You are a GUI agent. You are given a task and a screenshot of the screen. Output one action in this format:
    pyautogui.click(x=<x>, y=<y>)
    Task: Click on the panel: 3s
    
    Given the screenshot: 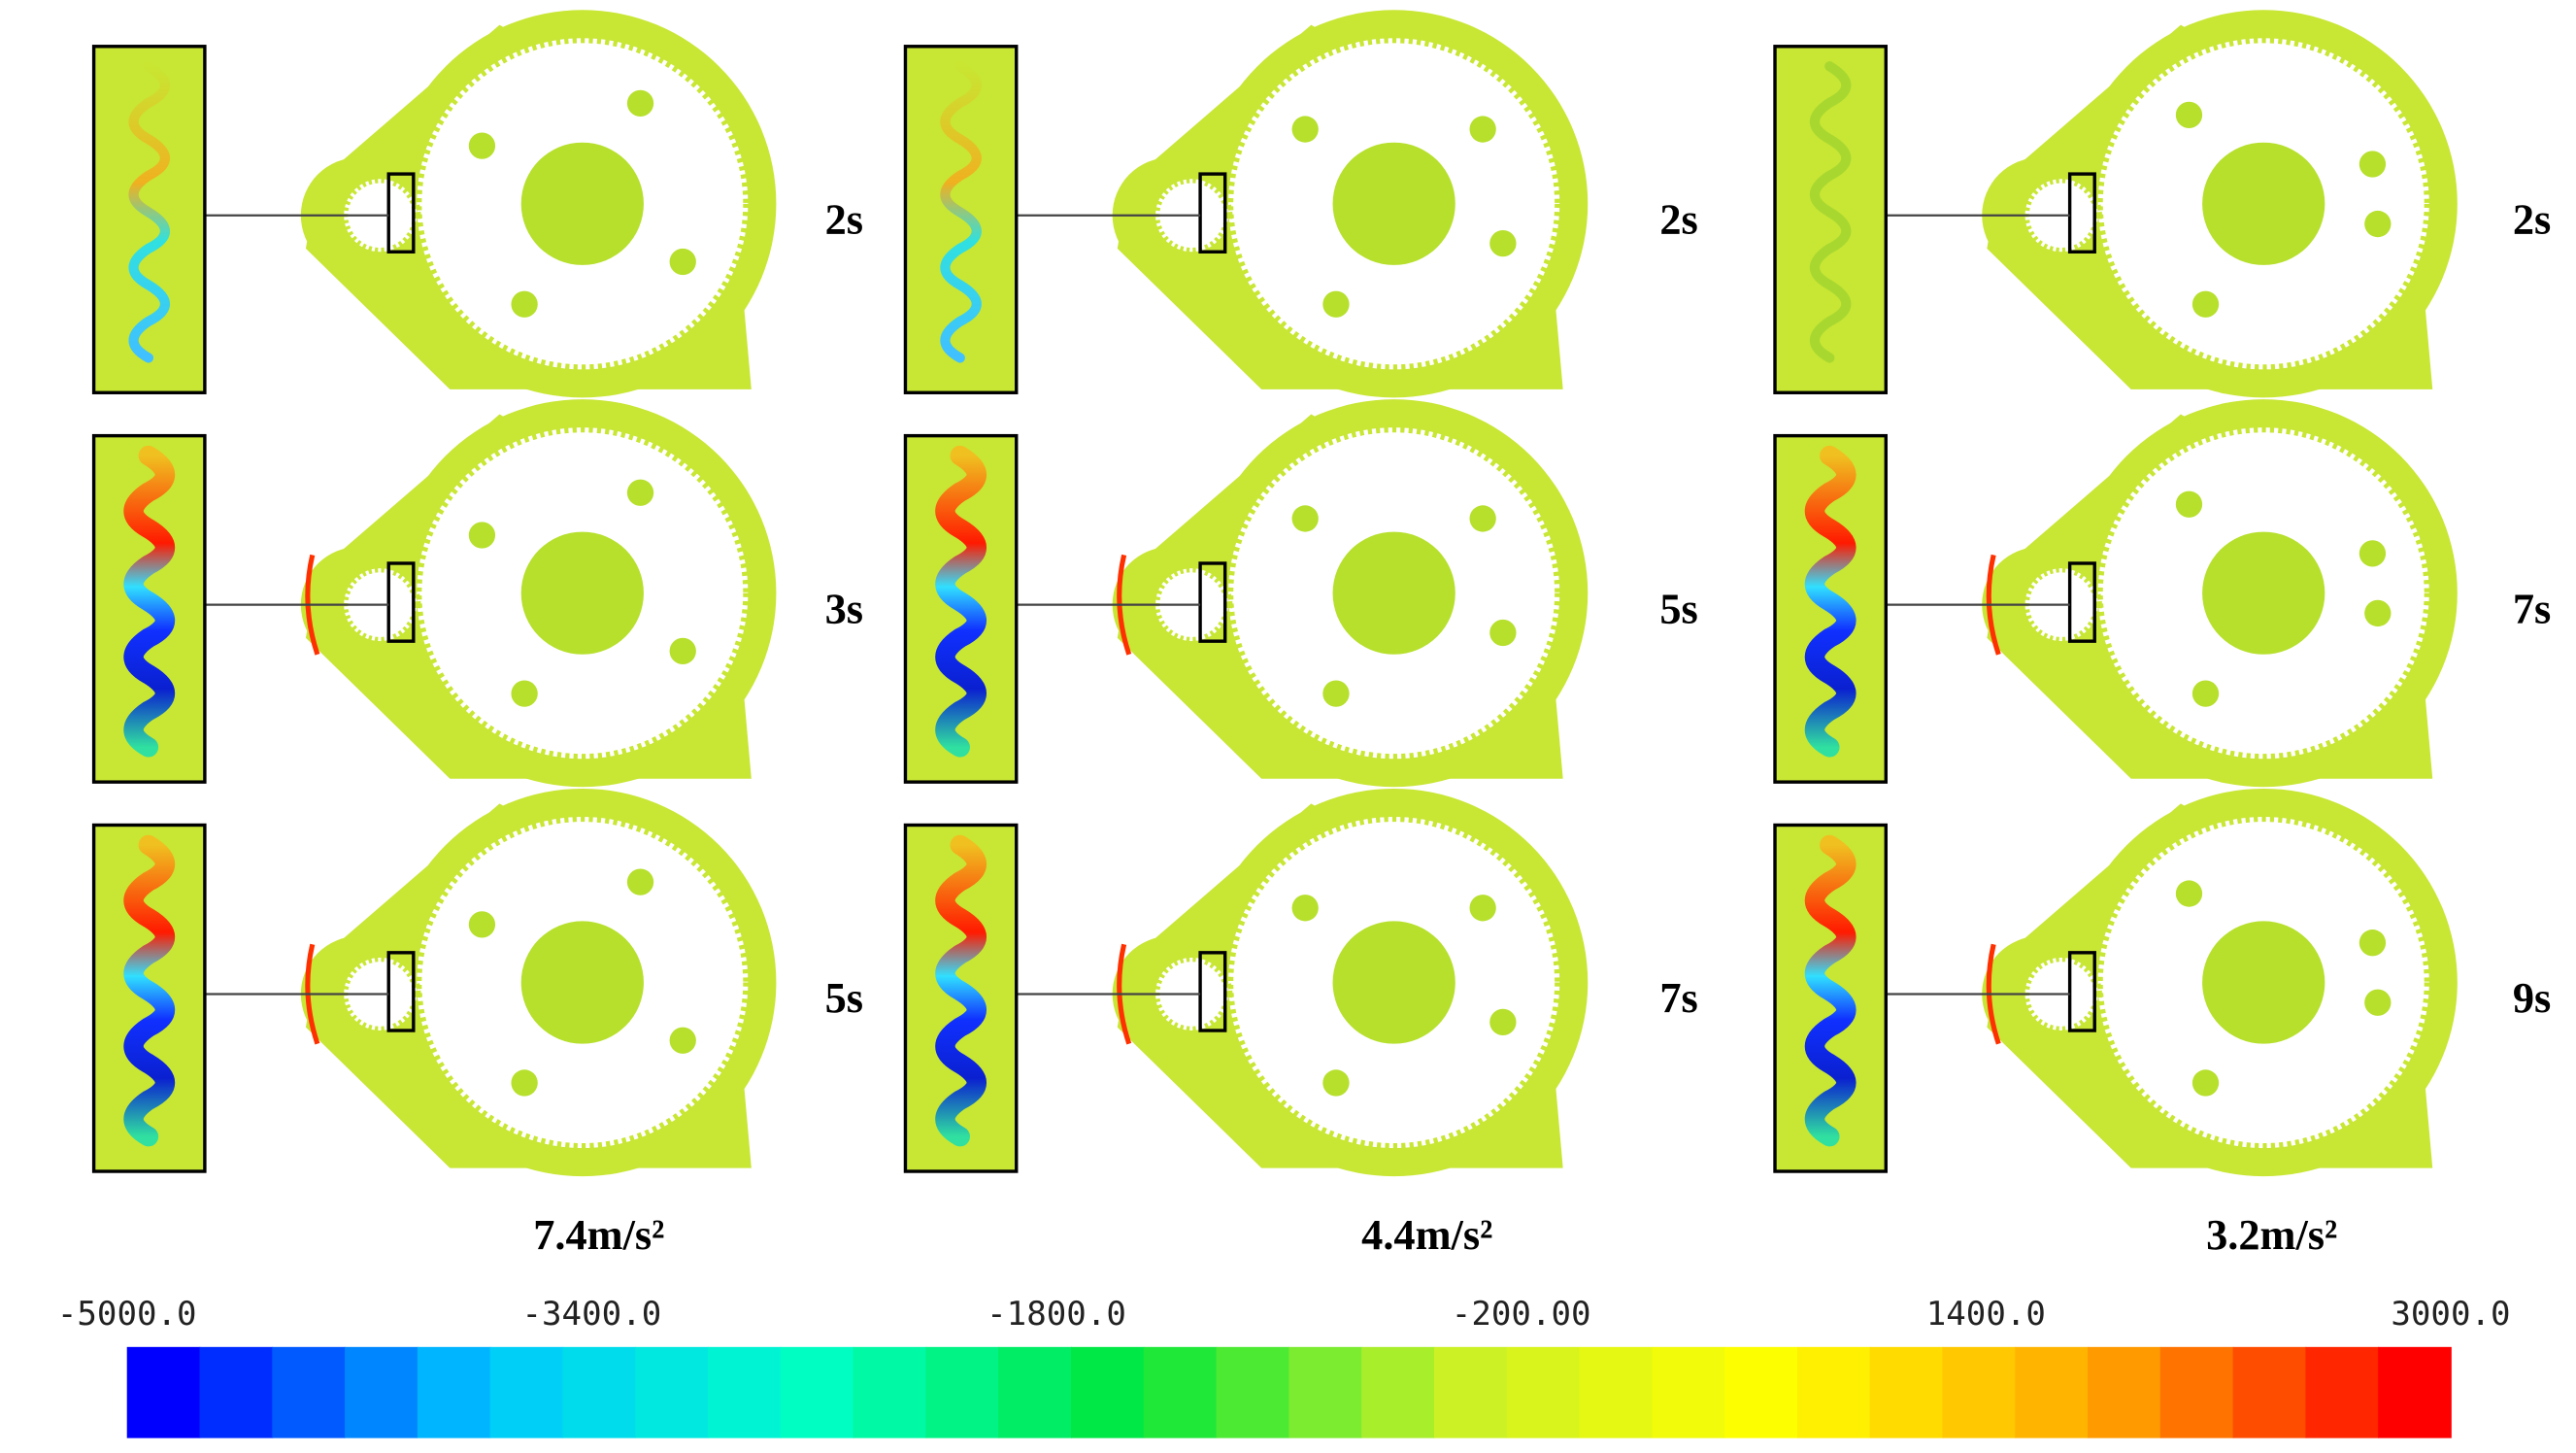 What is the action you would take?
    pyautogui.click(x=477, y=593)
    